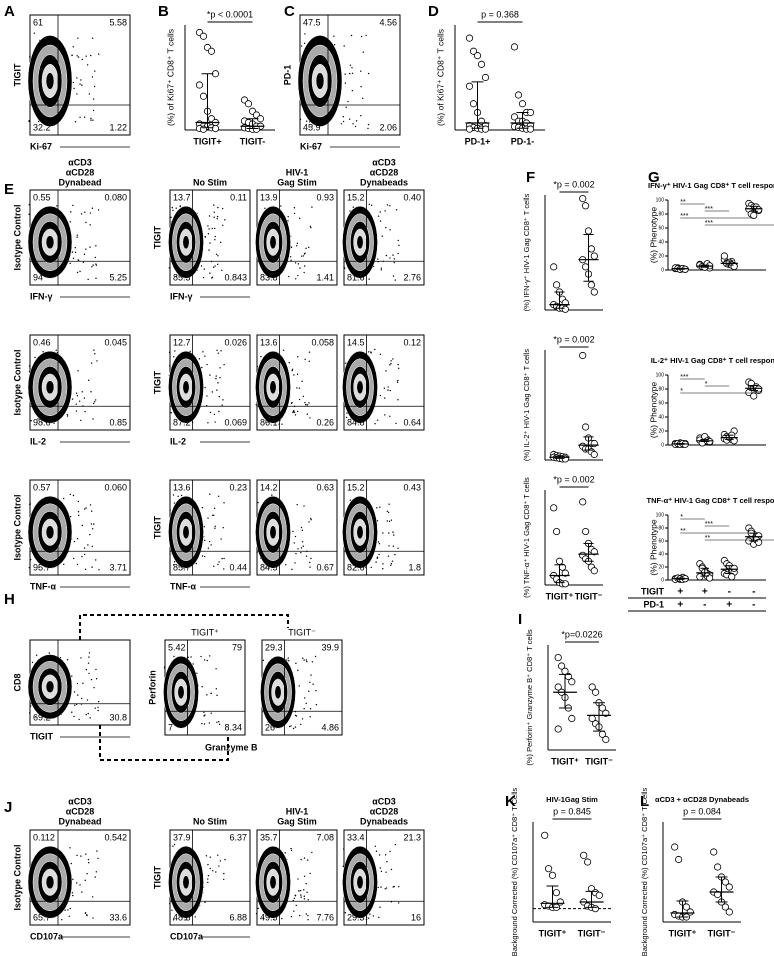 This screenshot has width=774, height=956. Describe the element at coordinates (478, 141) in the screenshot. I see `x-tick-label: PD-1+` at that location.